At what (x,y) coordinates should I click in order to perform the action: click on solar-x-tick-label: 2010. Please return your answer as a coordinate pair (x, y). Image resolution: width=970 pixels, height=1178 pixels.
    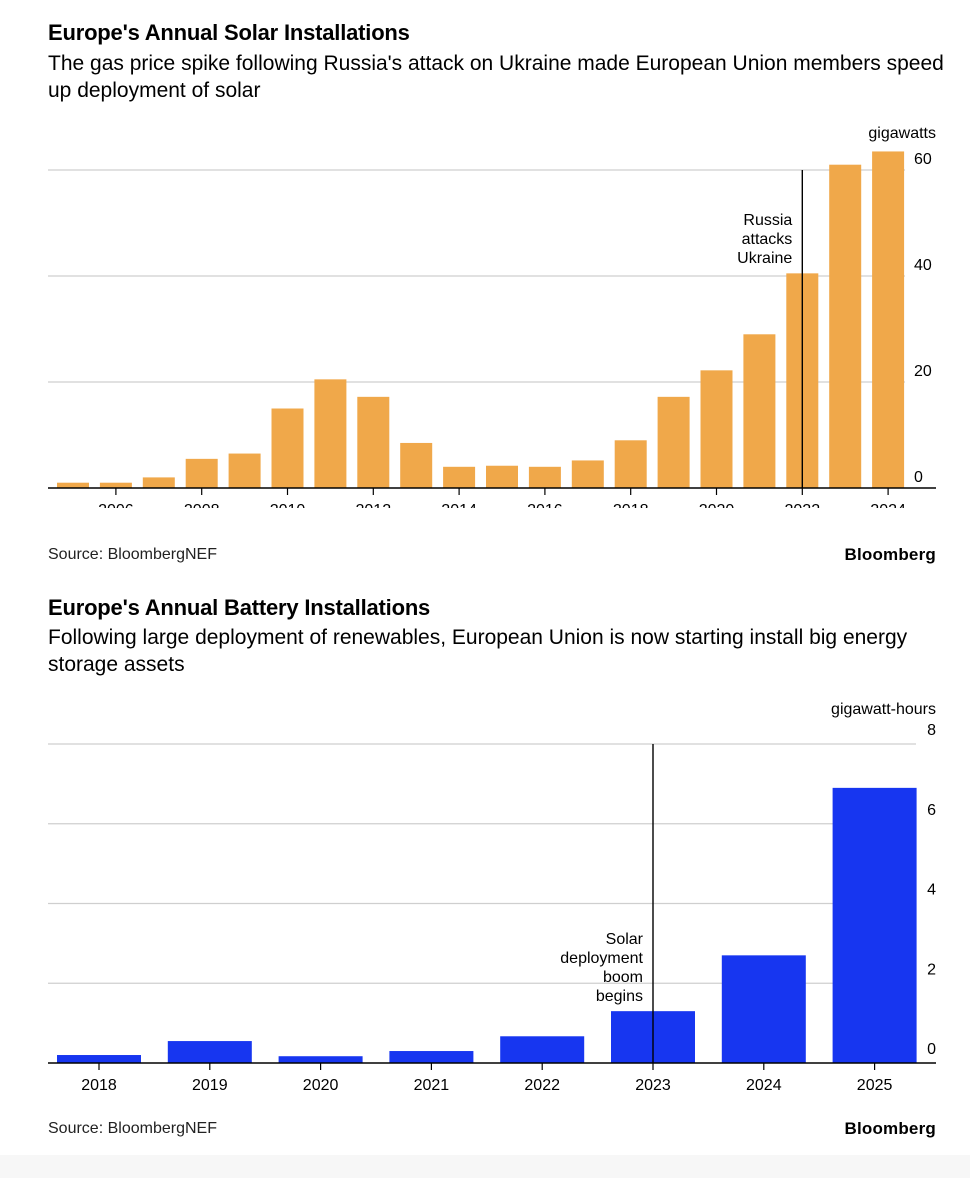
    Looking at the image, I should click on (288, 505).